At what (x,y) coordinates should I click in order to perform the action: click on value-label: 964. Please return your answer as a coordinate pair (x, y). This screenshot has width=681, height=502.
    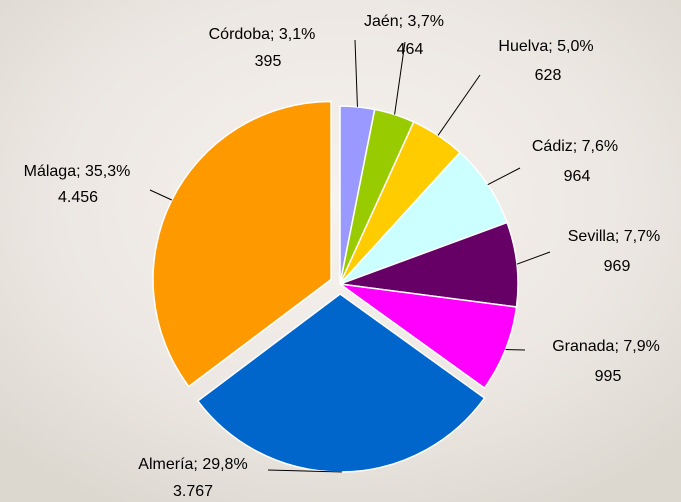
    Looking at the image, I should click on (577, 176).